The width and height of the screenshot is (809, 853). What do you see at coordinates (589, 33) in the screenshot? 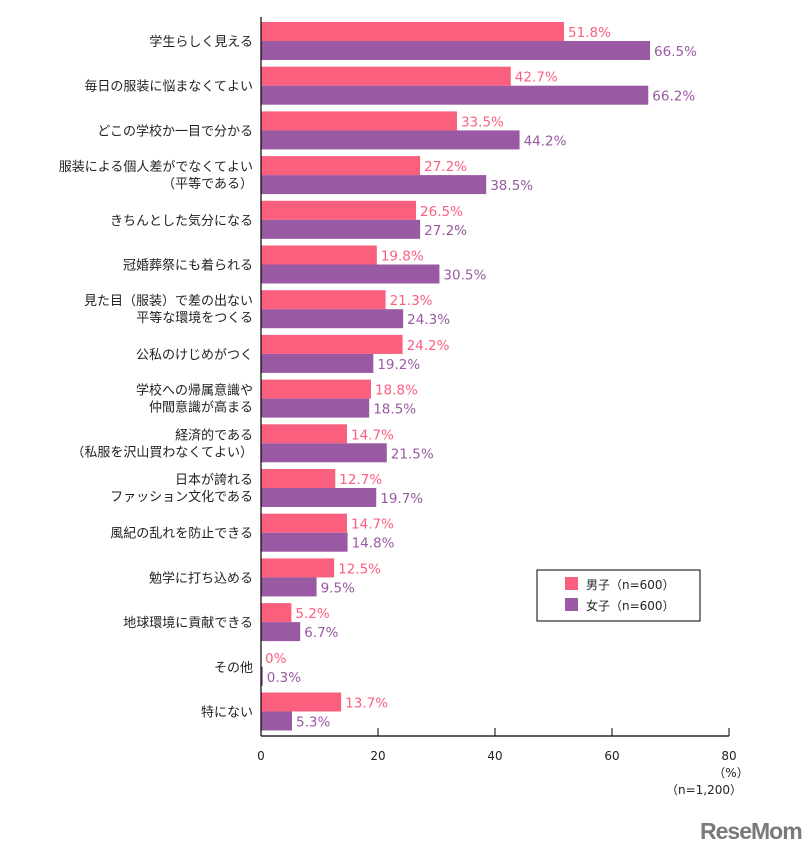
I see `data-label: 51.8%` at bounding box center [589, 33].